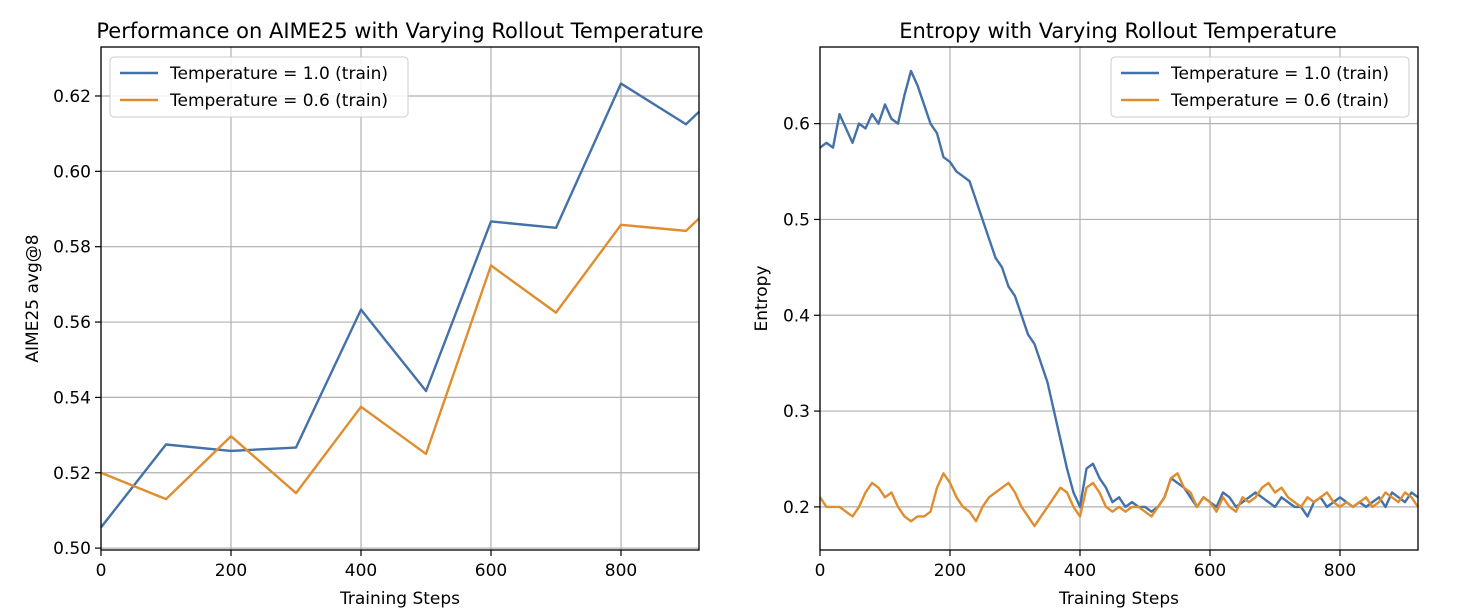 The height and width of the screenshot is (610, 1460). I want to click on y-tick-label: 0.3, so click(796, 412).